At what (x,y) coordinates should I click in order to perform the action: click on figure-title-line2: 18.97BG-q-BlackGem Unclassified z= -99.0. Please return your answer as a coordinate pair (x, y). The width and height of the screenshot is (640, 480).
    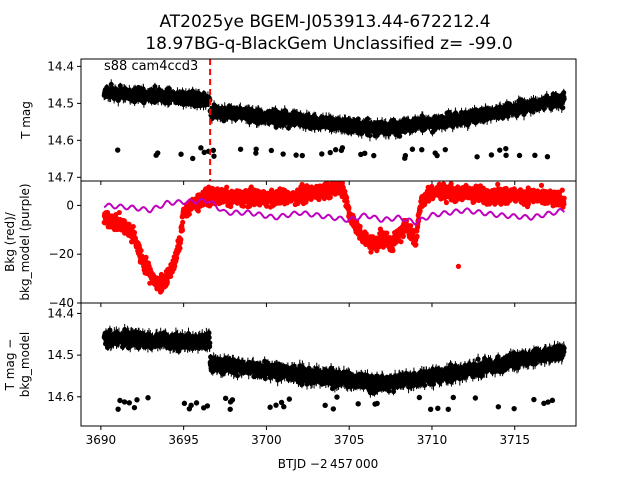
    Looking at the image, I should click on (328, 44).